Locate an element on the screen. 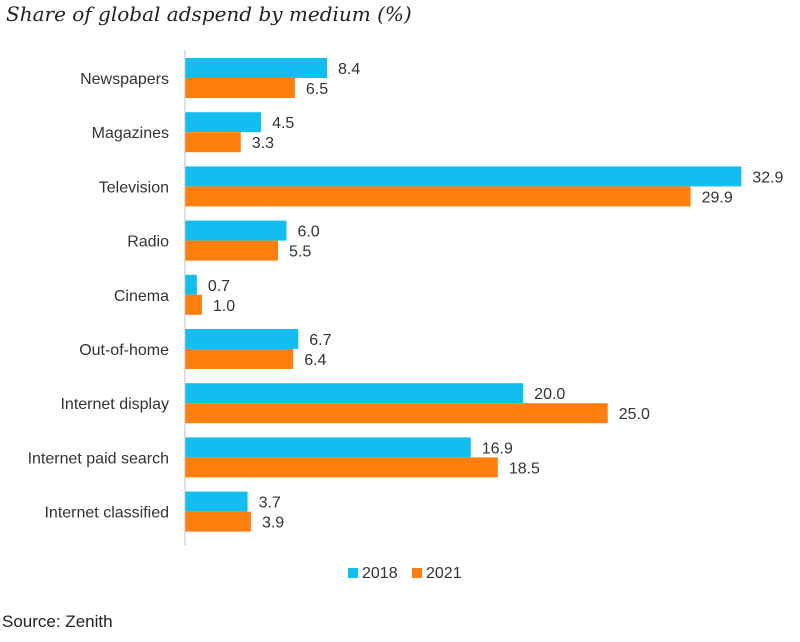 The image size is (800, 642). data-label: 6.7 is located at coordinates (320, 340).